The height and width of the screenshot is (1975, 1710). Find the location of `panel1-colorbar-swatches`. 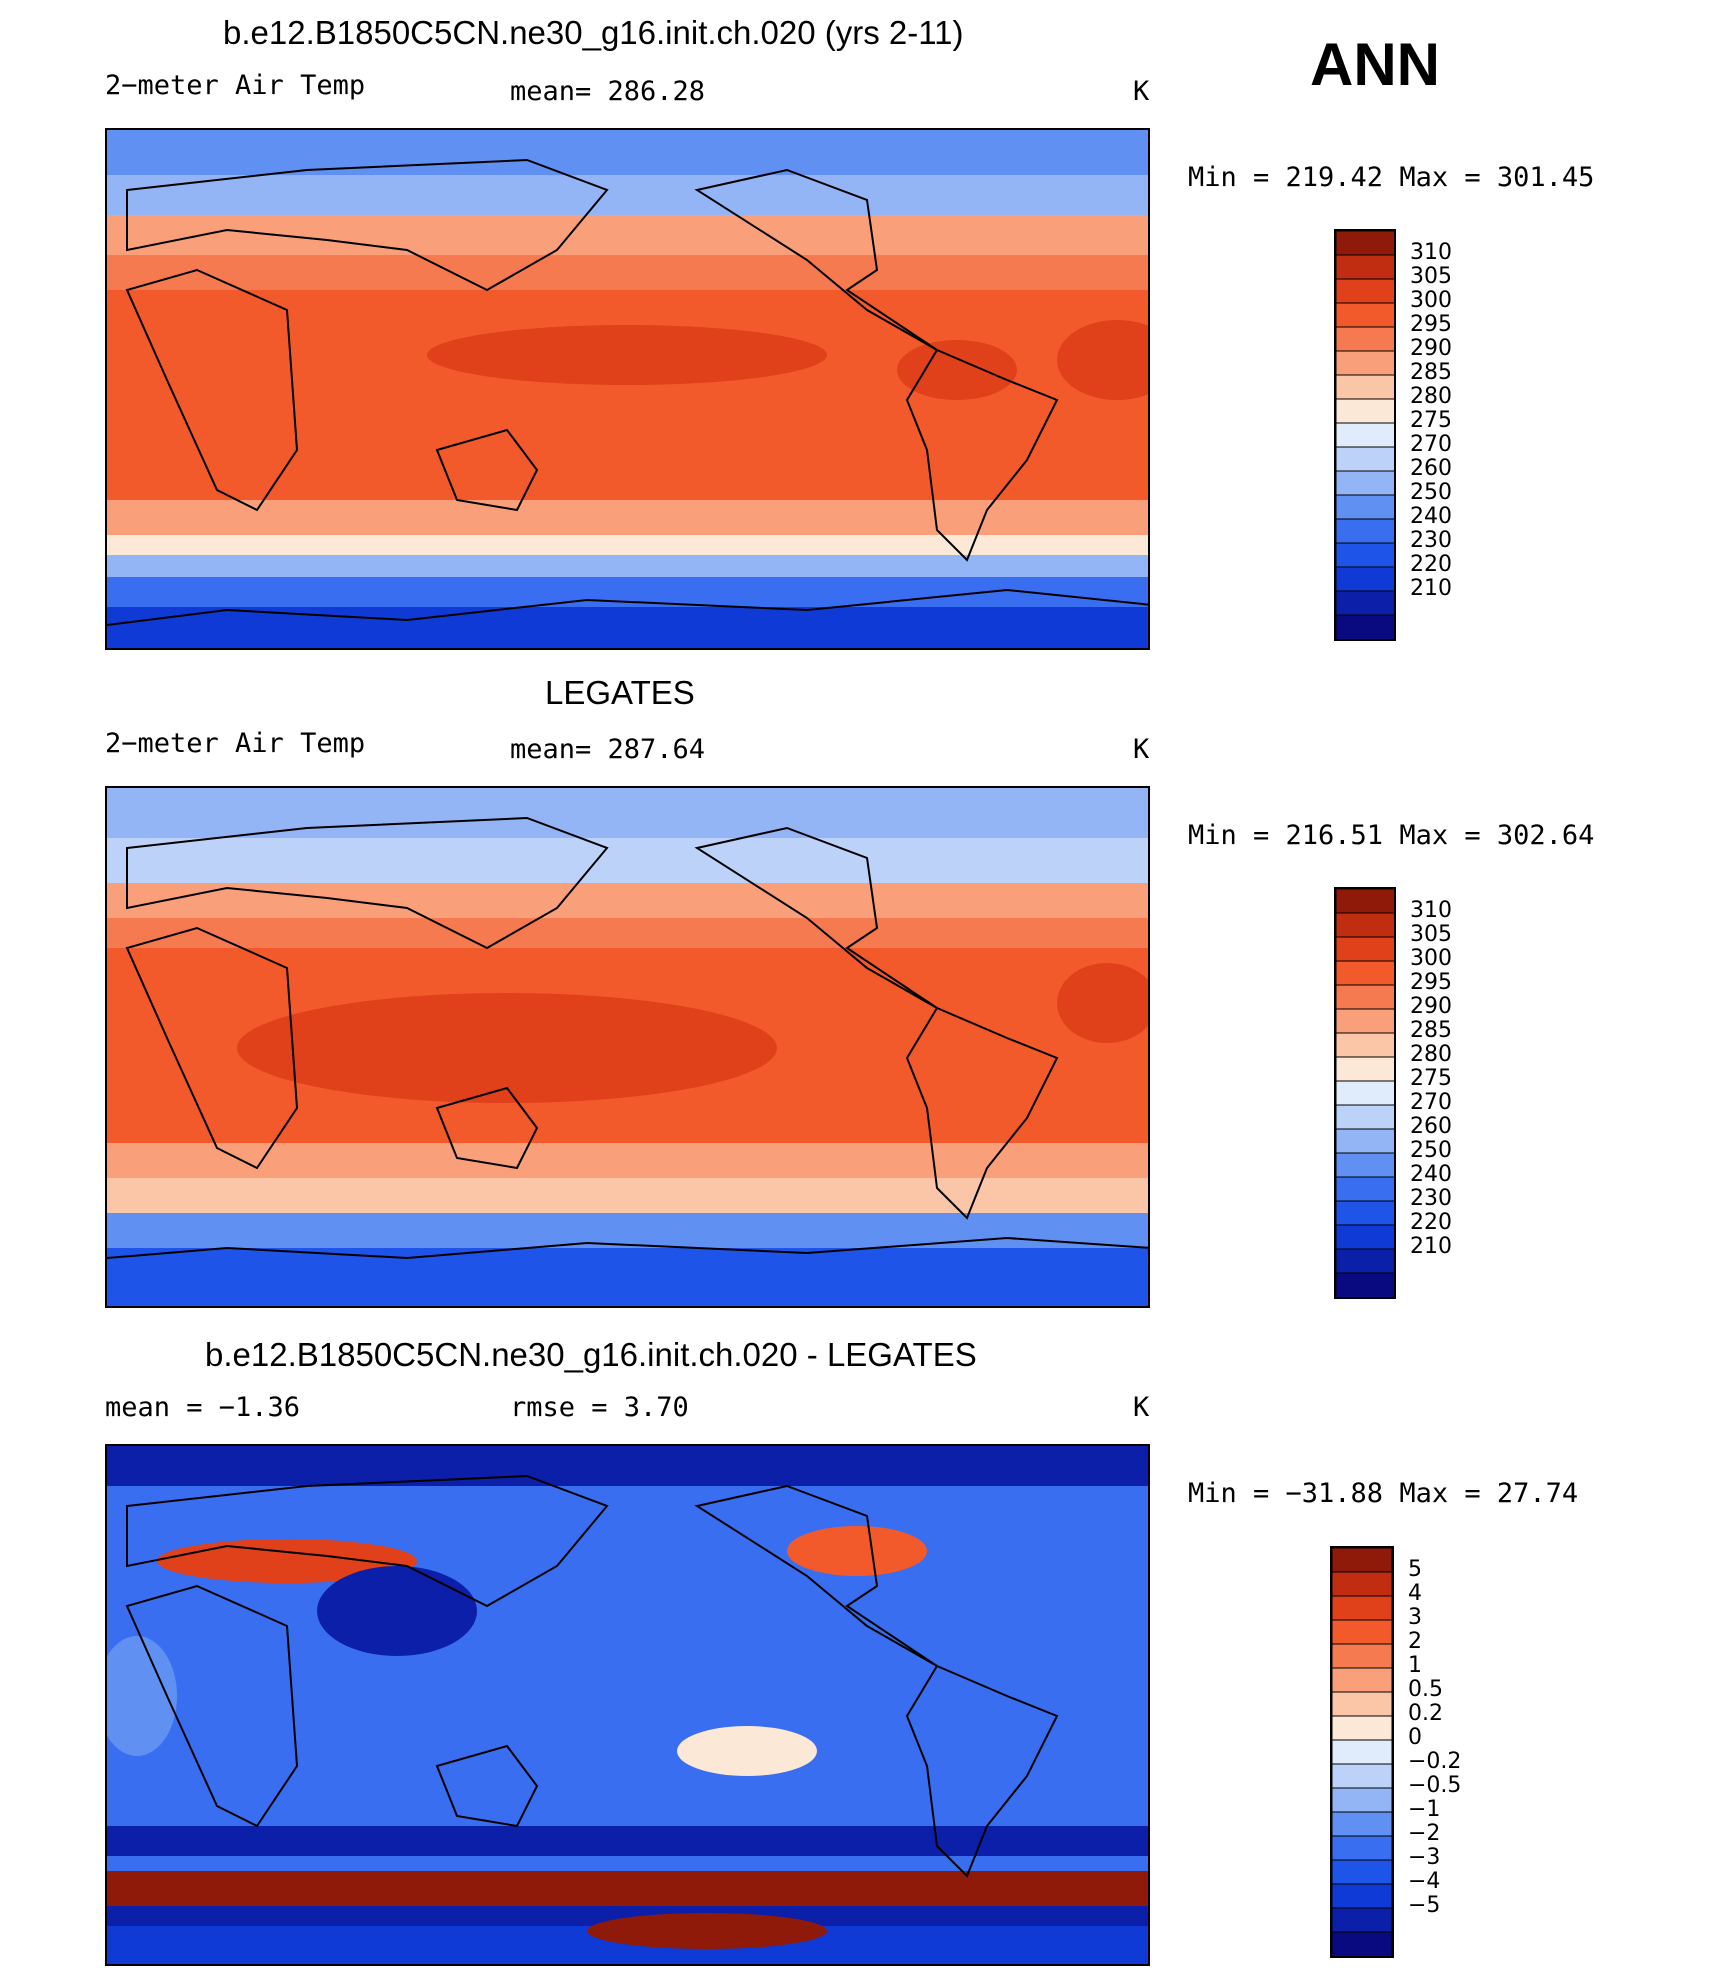

panel1-colorbar-swatches is located at coordinates (1366, 435).